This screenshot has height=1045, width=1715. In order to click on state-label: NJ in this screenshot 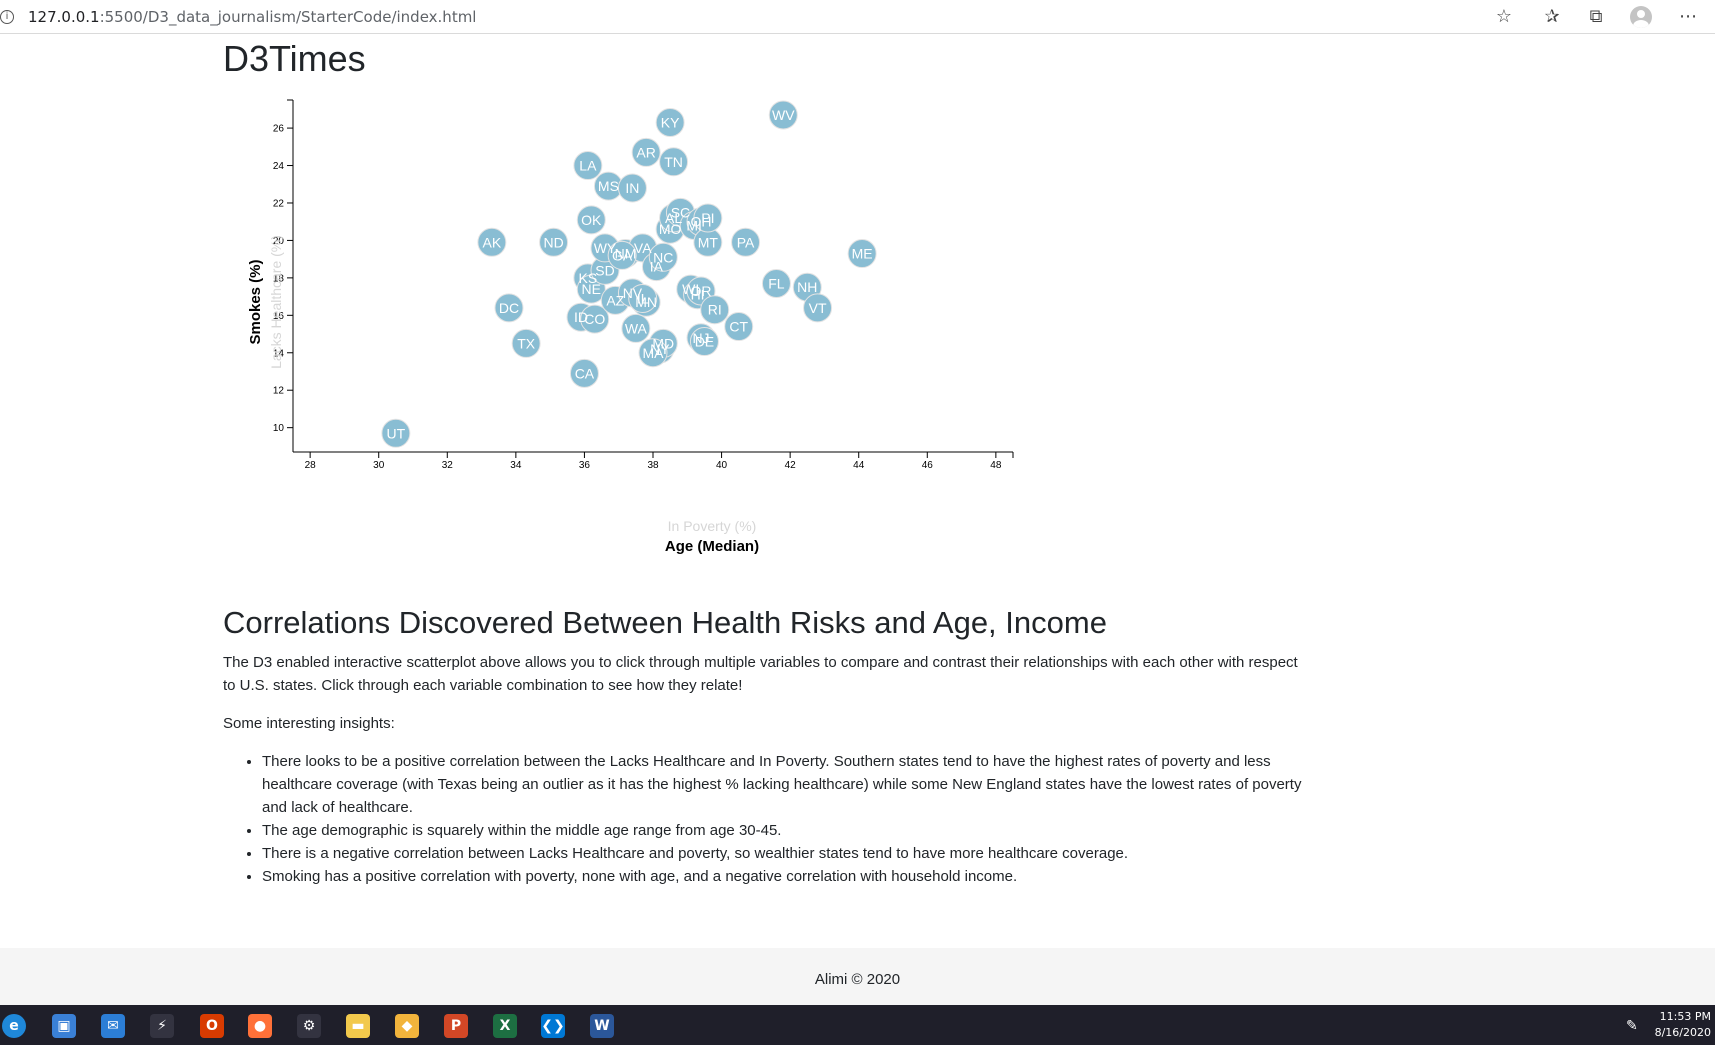, I will do `click(700, 338)`.